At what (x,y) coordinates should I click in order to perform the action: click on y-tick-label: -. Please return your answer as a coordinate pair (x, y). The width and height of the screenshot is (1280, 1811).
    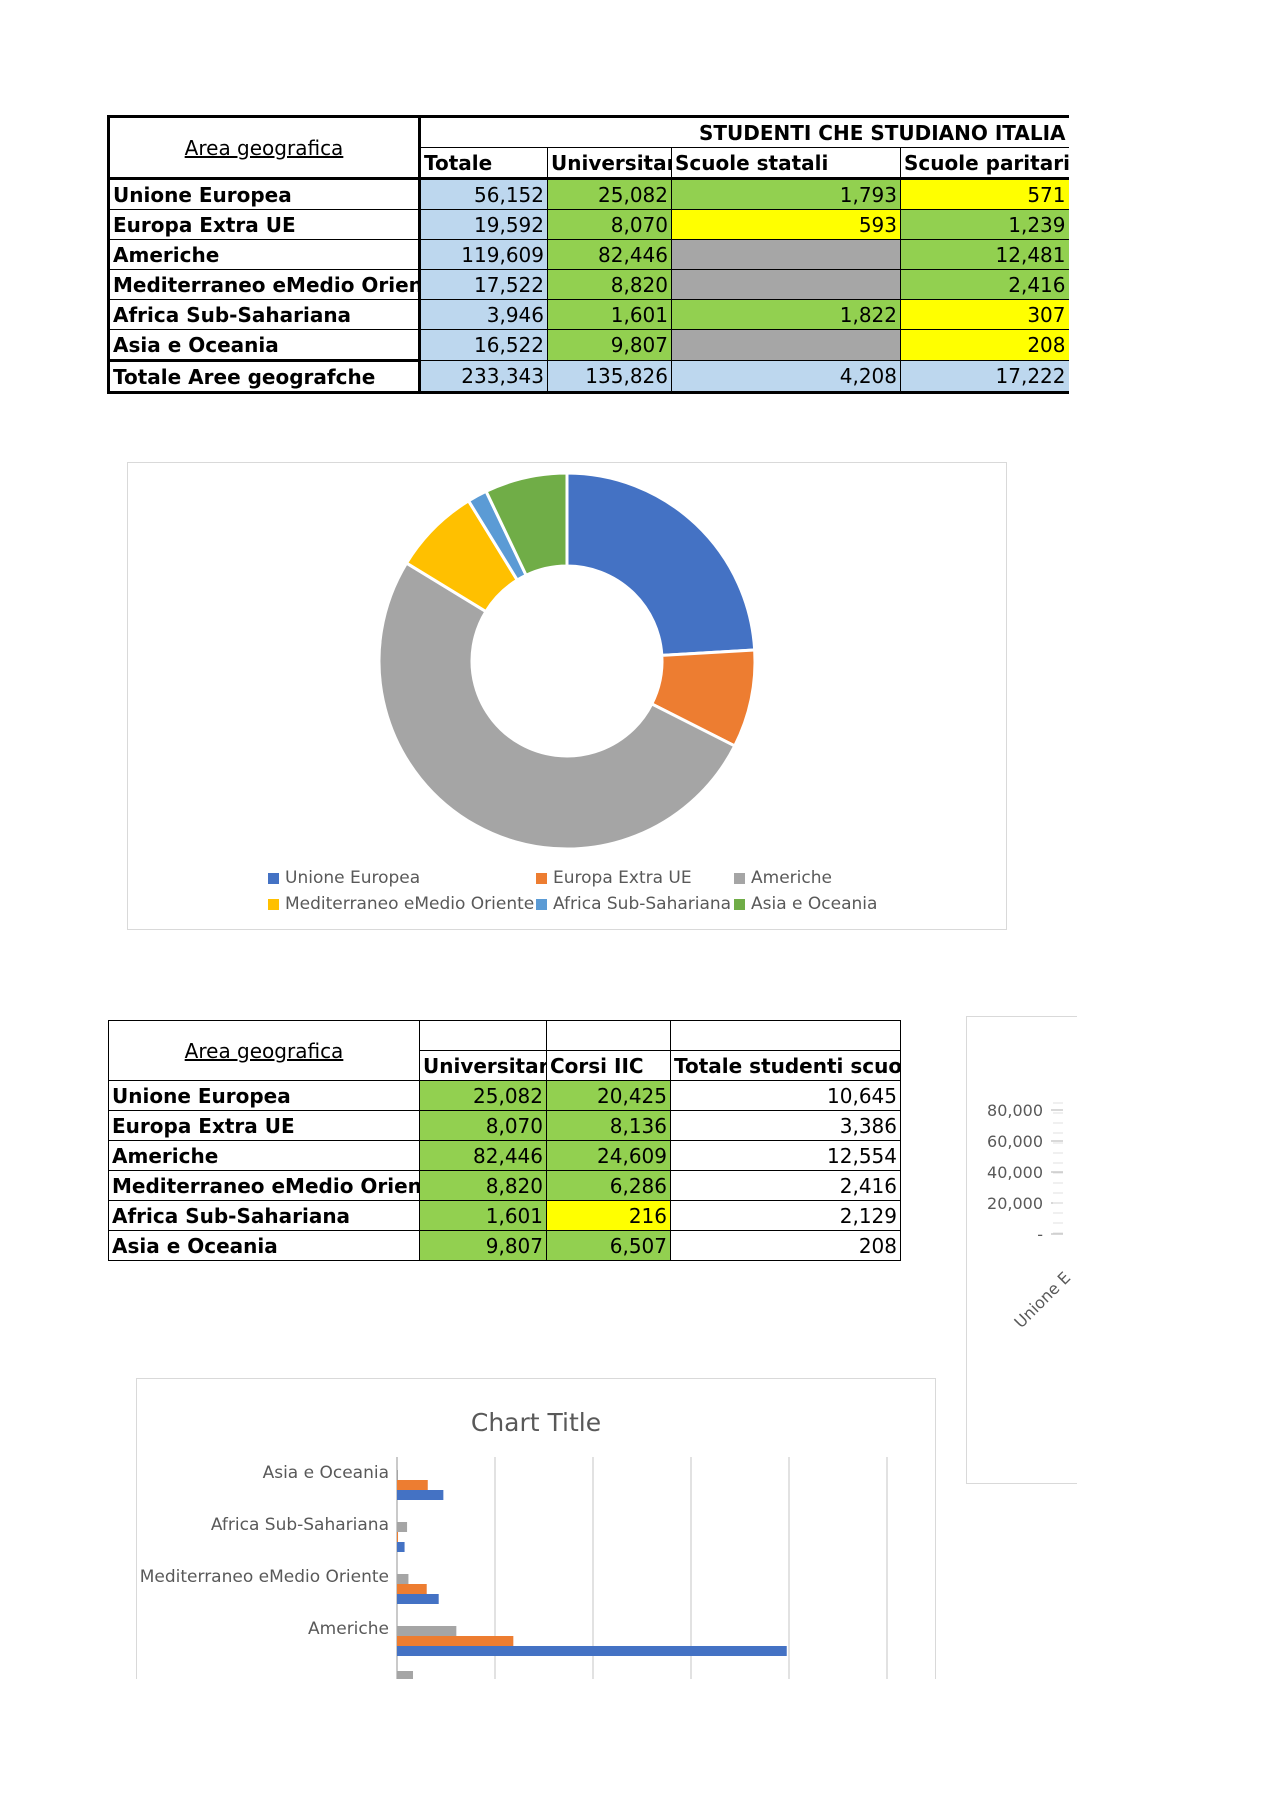
    Looking at the image, I should click on (1040, 1234).